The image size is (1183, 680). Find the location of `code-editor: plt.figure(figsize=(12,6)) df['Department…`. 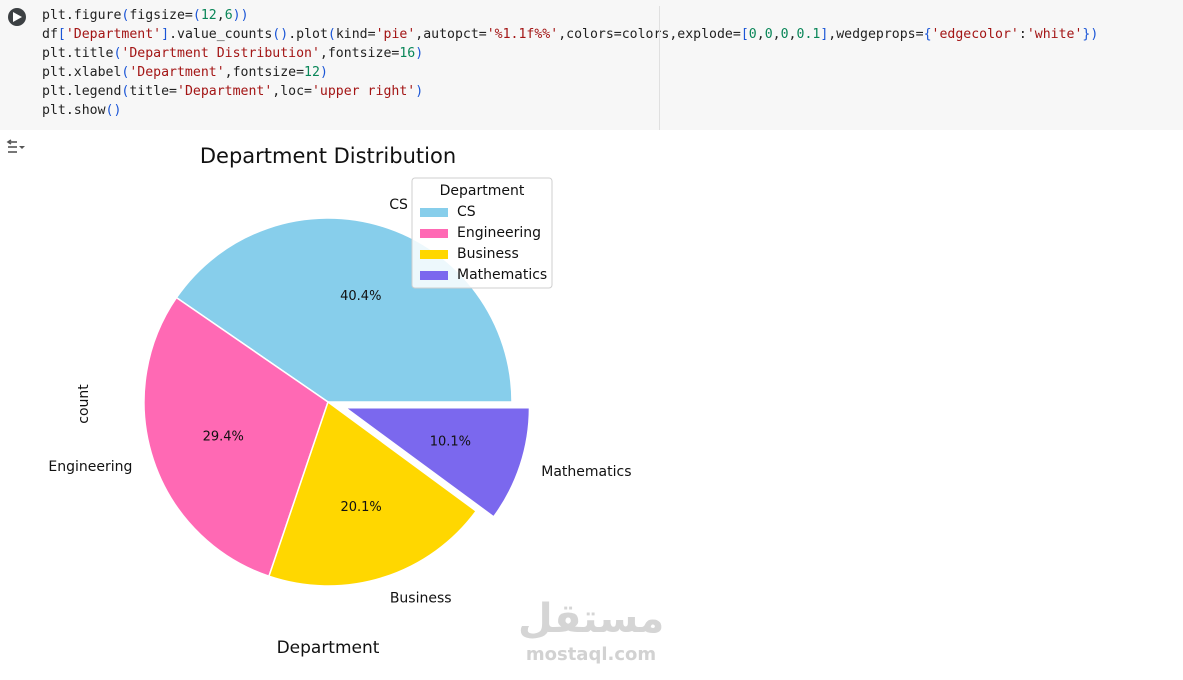

code-editor: plt.figure(figsize=(12,6)) df['Department… is located at coordinates (570, 63).